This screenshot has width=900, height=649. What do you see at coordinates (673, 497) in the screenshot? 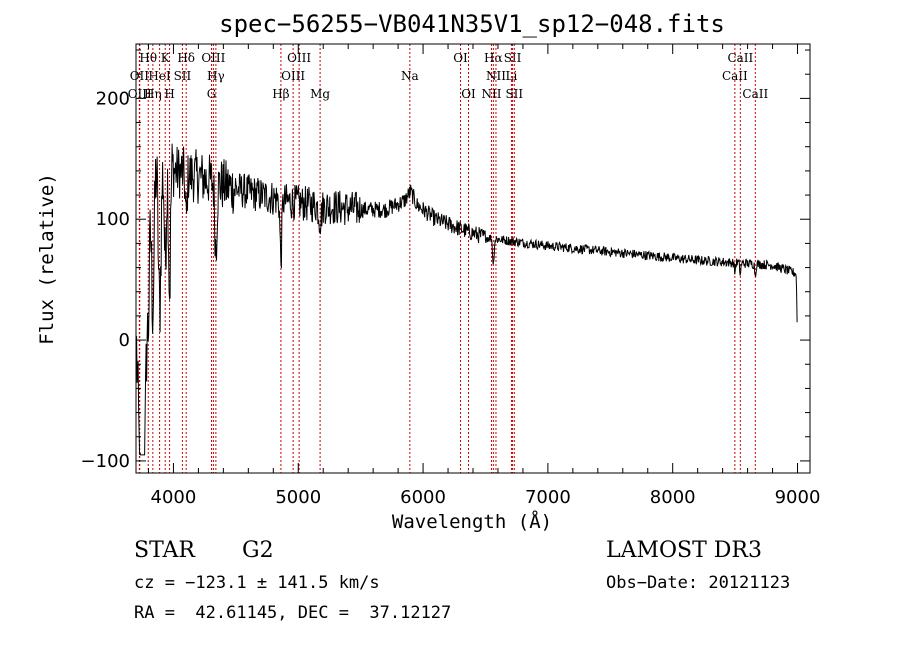
I see `x-tick-label: 8000` at bounding box center [673, 497].